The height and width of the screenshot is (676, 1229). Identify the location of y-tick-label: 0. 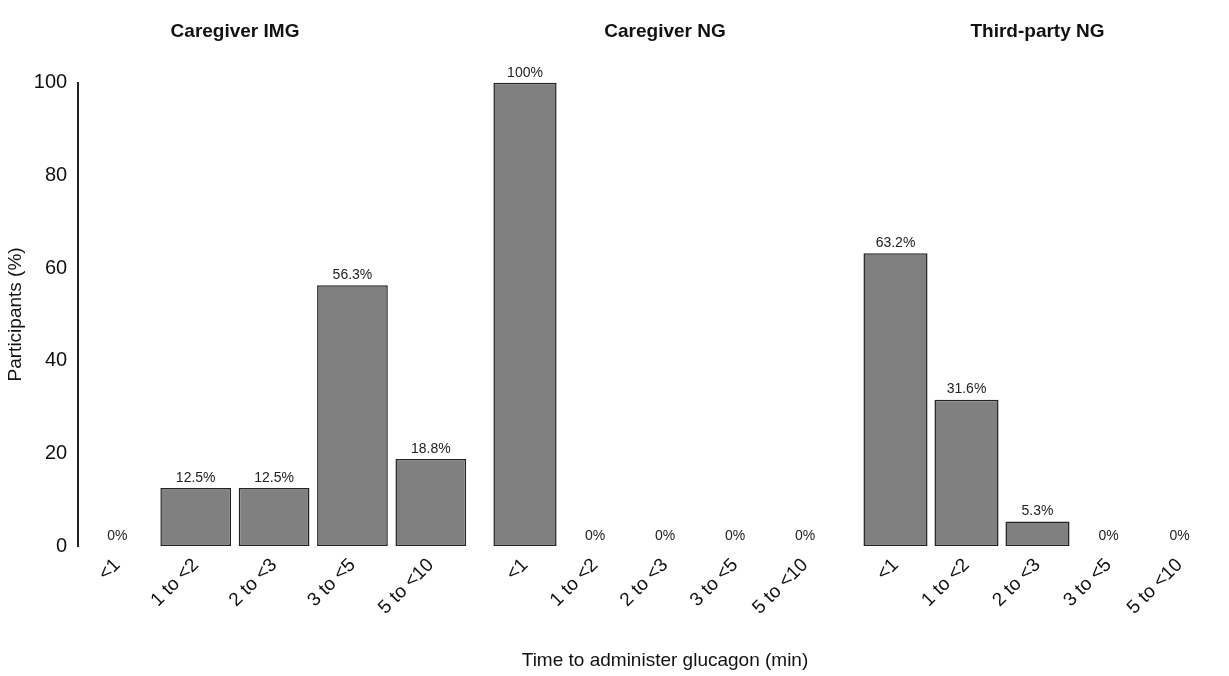
(62, 544).